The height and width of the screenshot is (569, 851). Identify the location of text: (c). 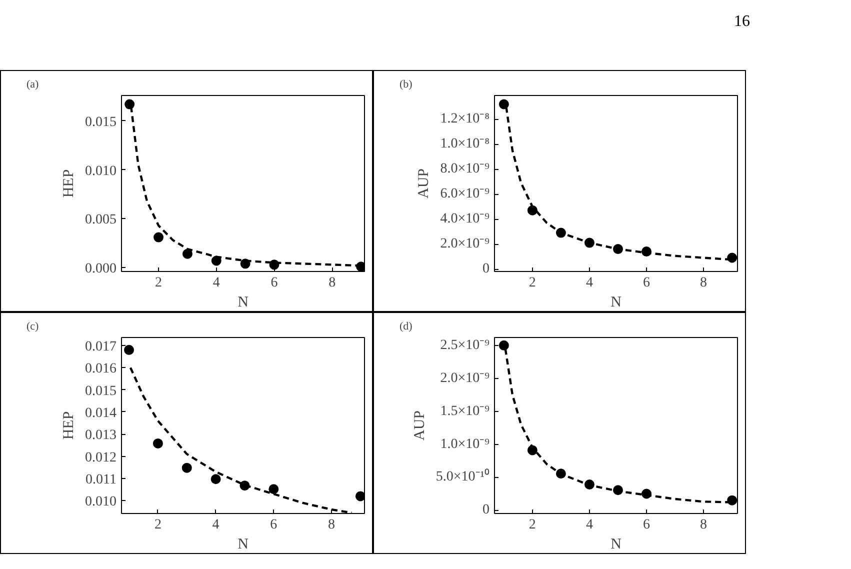
(33, 326).